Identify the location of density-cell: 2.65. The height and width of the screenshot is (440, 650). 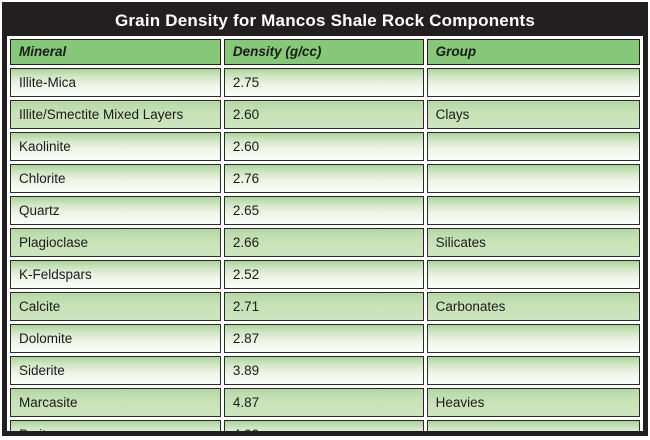
(323, 210).